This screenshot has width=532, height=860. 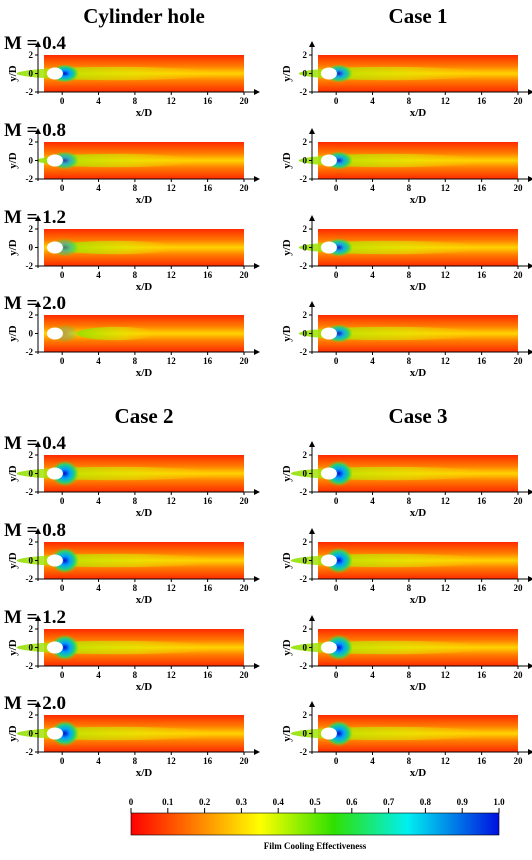 What do you see at coordinates (35, 43) in the screenshot?
I see `row-label: M = 0.4` at bounding box center [35, 43].